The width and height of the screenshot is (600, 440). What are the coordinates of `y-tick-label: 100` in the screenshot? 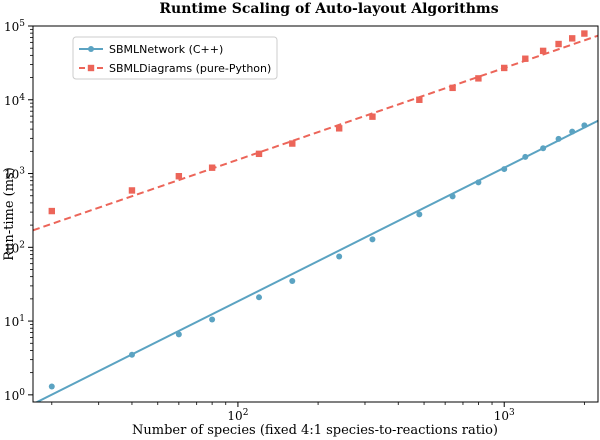 It's located at (14, 395).